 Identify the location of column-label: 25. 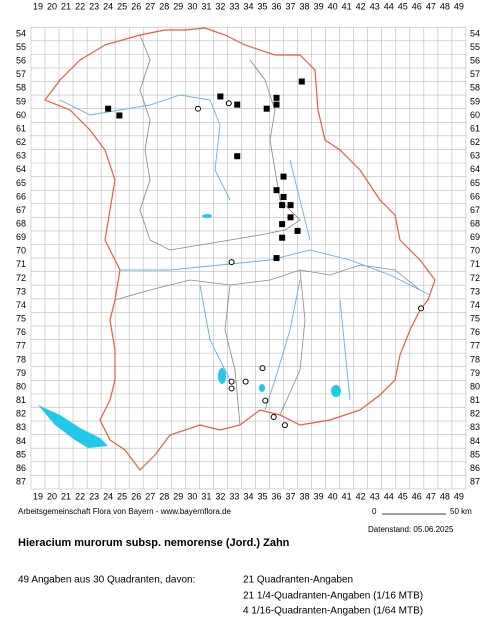
(122, 6).